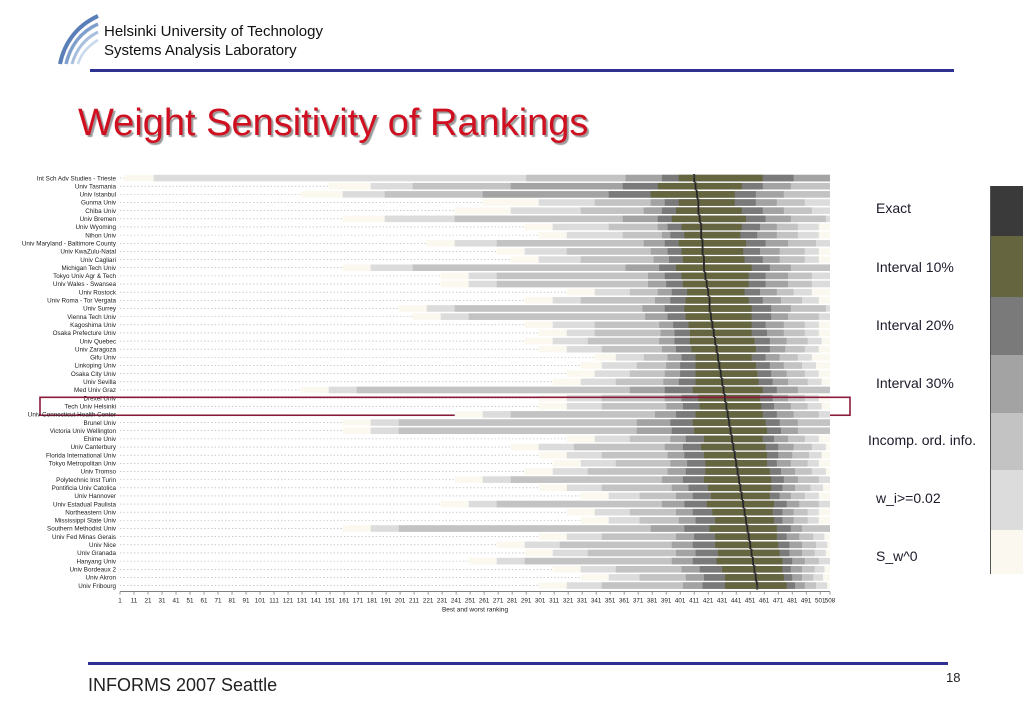 This screenshot has width=1023, height=708. What do you see at coordinates (78, 39) in the screenshot?
I see `university-logo-icon` at bounding box center [78, 39].